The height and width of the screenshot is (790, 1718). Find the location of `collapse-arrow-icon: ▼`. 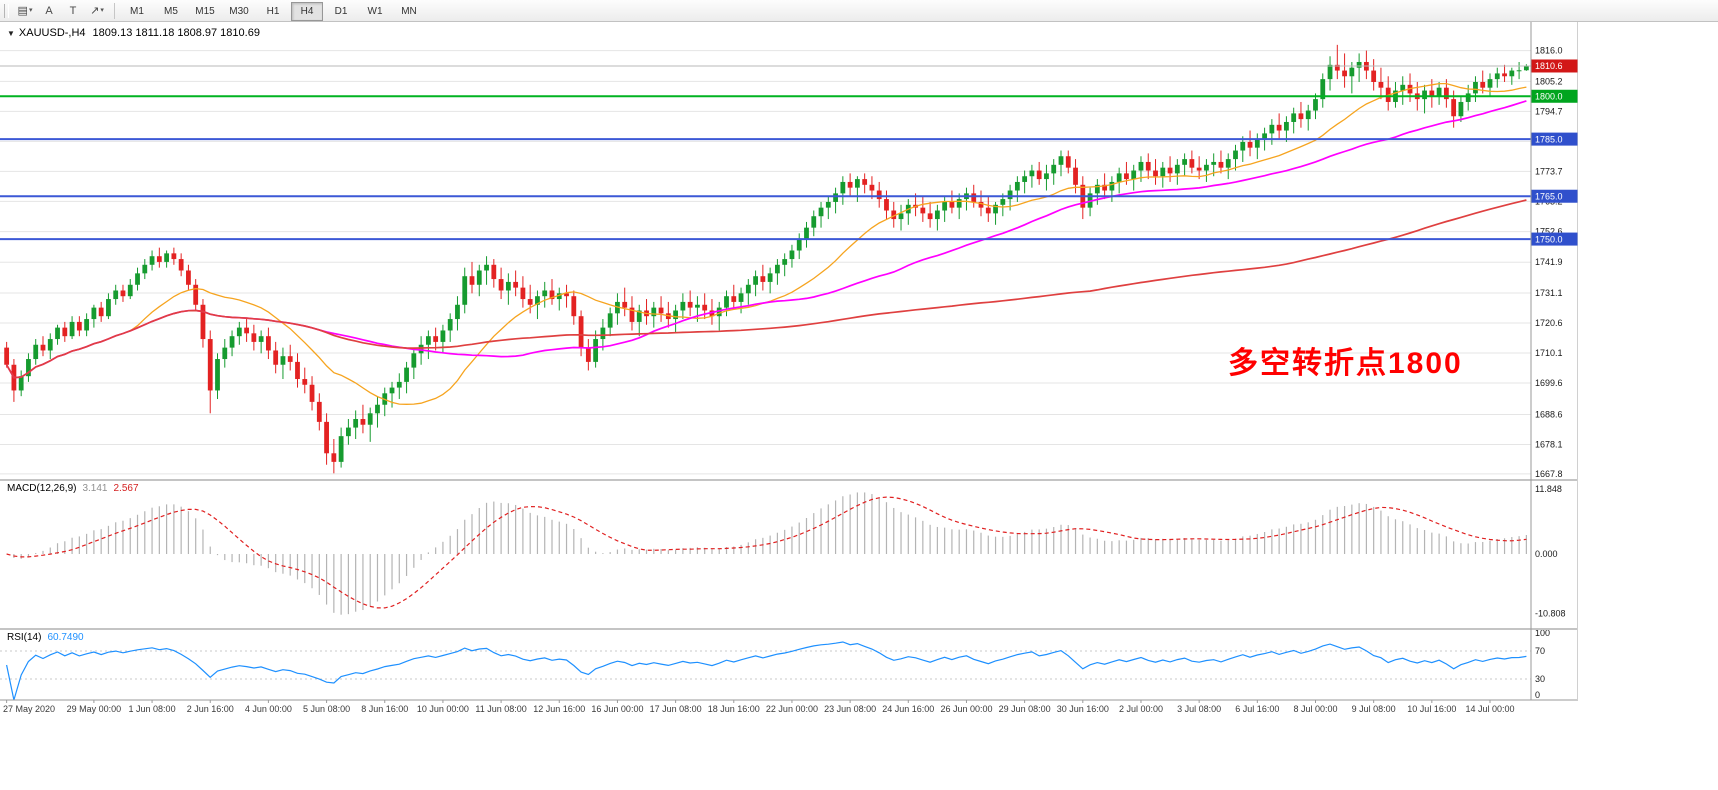

collapse-arrow-icon: ▼ is located at coordinates (11, 33).